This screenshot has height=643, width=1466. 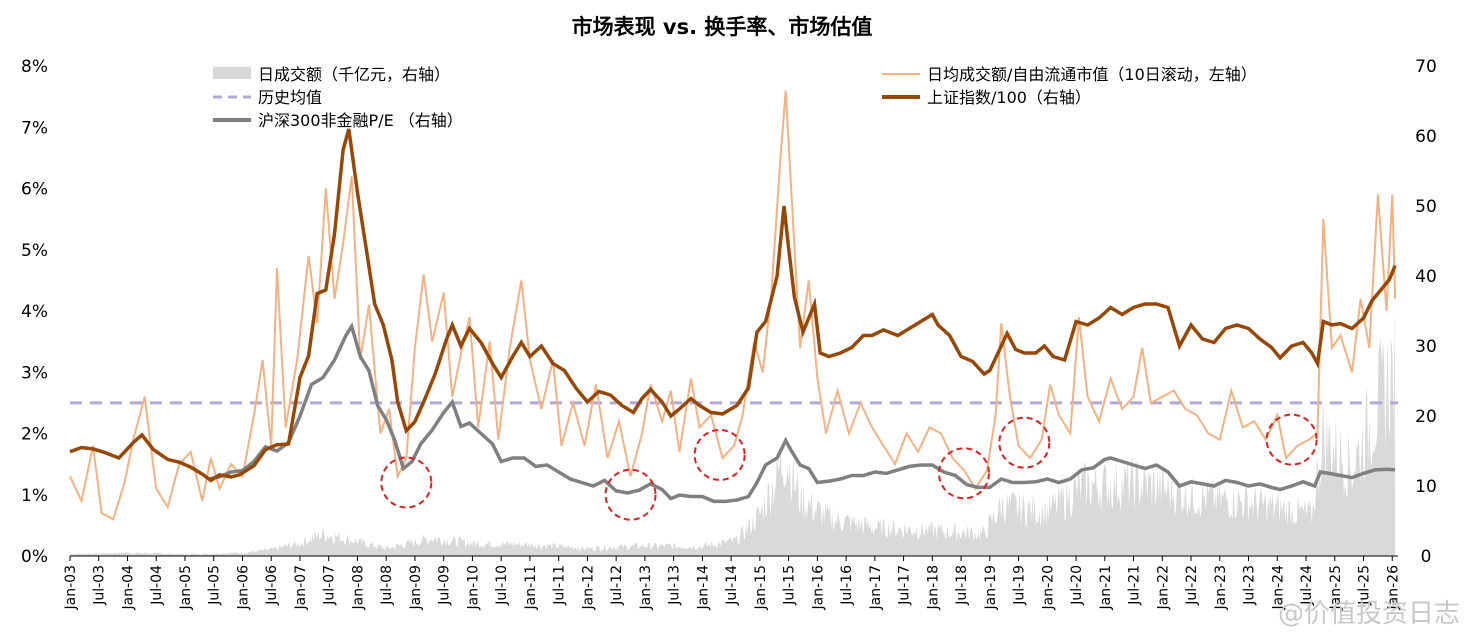 What do you see at coordinates (34, 435) in the screenshot?
I see `y-left-tick-label: 2%` at bounding box center [34, 435].